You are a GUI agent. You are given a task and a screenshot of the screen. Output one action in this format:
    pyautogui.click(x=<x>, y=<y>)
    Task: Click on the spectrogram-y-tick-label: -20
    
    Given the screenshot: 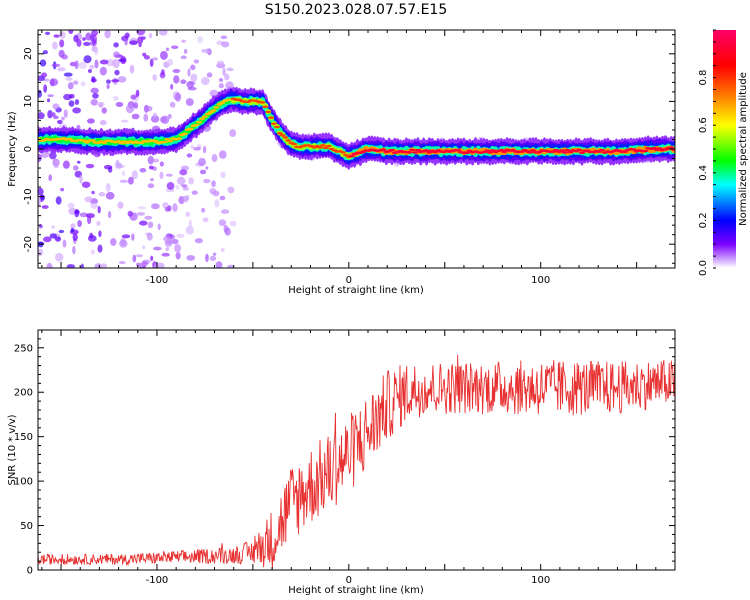 What is the action you would take?
    pyautogui.click(x=28, y=244)
    